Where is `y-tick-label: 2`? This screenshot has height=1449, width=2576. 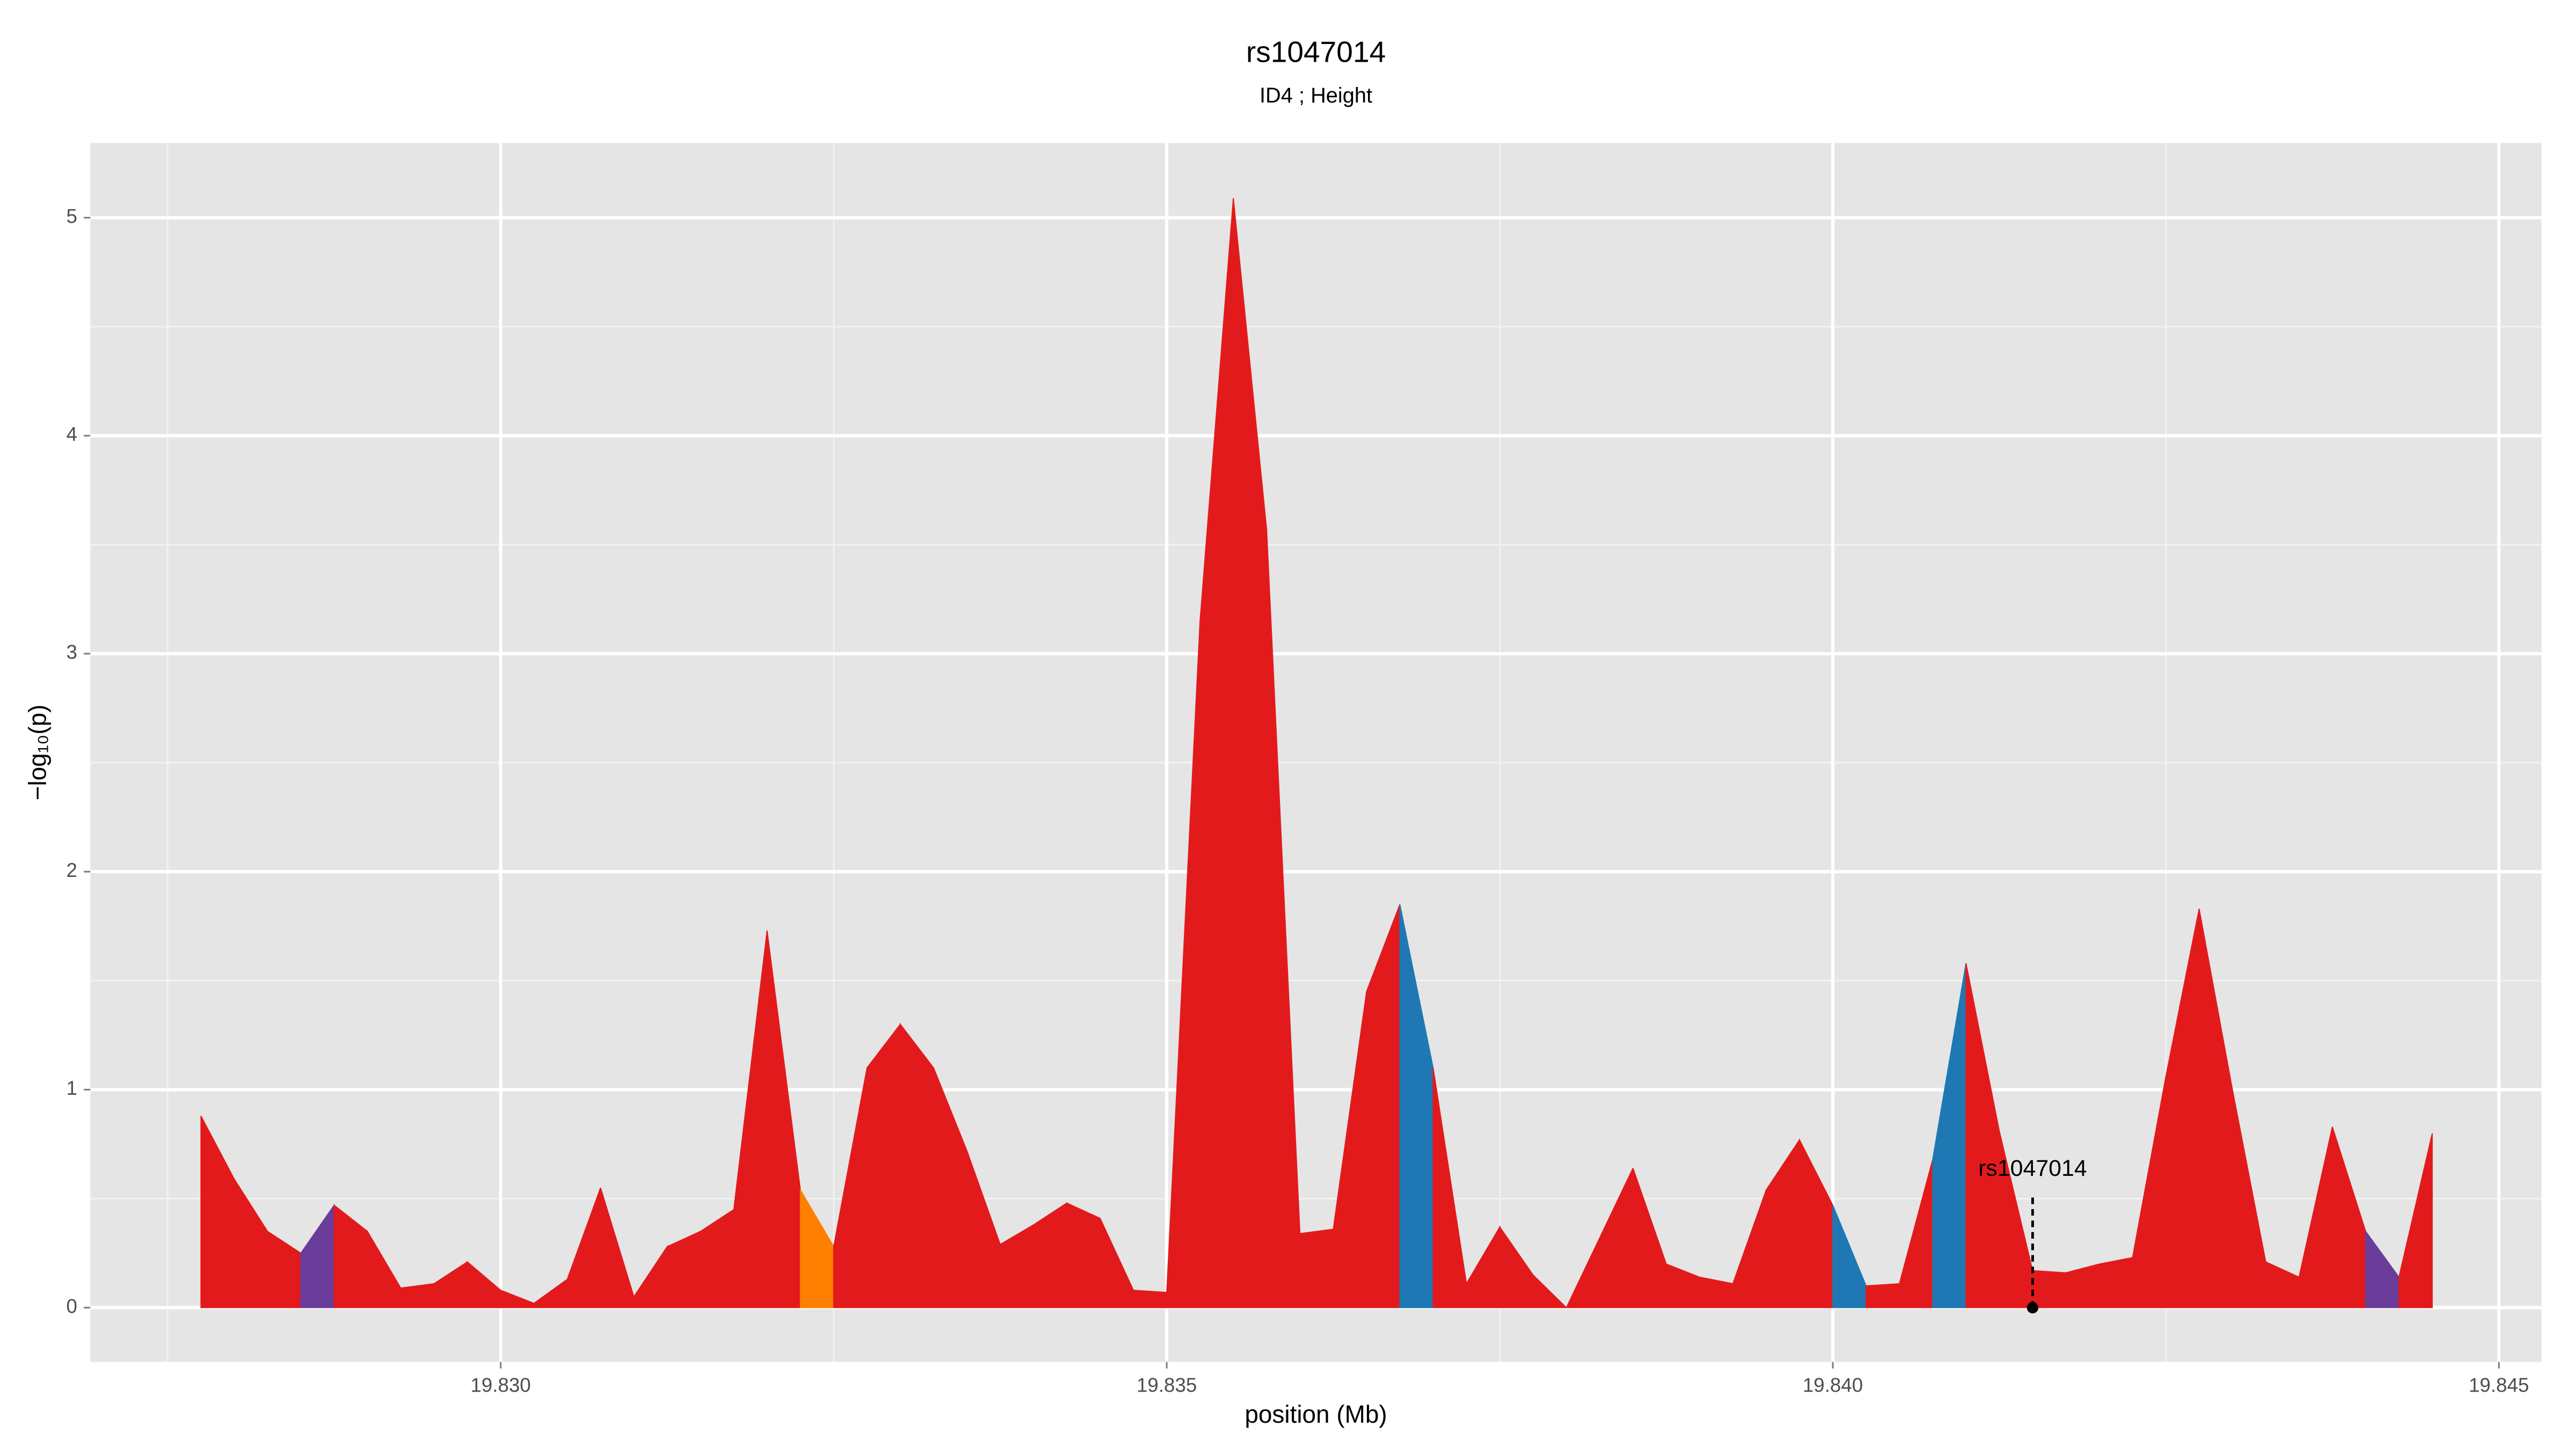 y-tick-label: 2 is located at coordinates (71, 870).